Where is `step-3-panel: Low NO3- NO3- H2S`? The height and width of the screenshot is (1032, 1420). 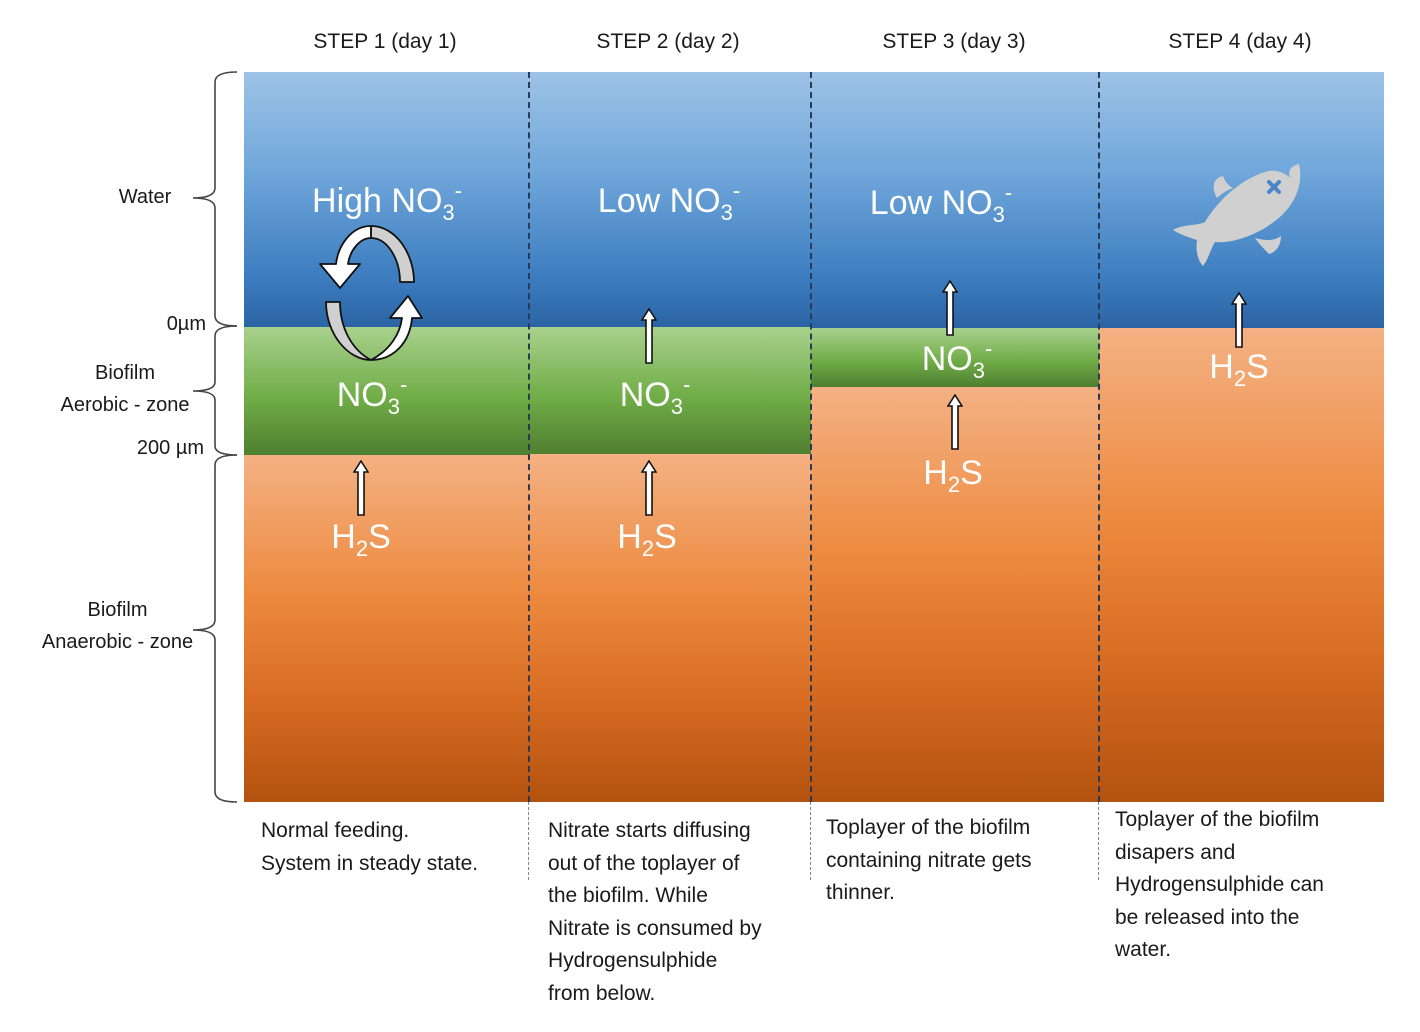
step-3-panel: Low NO3- NO3- H2S is located at coordinates (955, 437).